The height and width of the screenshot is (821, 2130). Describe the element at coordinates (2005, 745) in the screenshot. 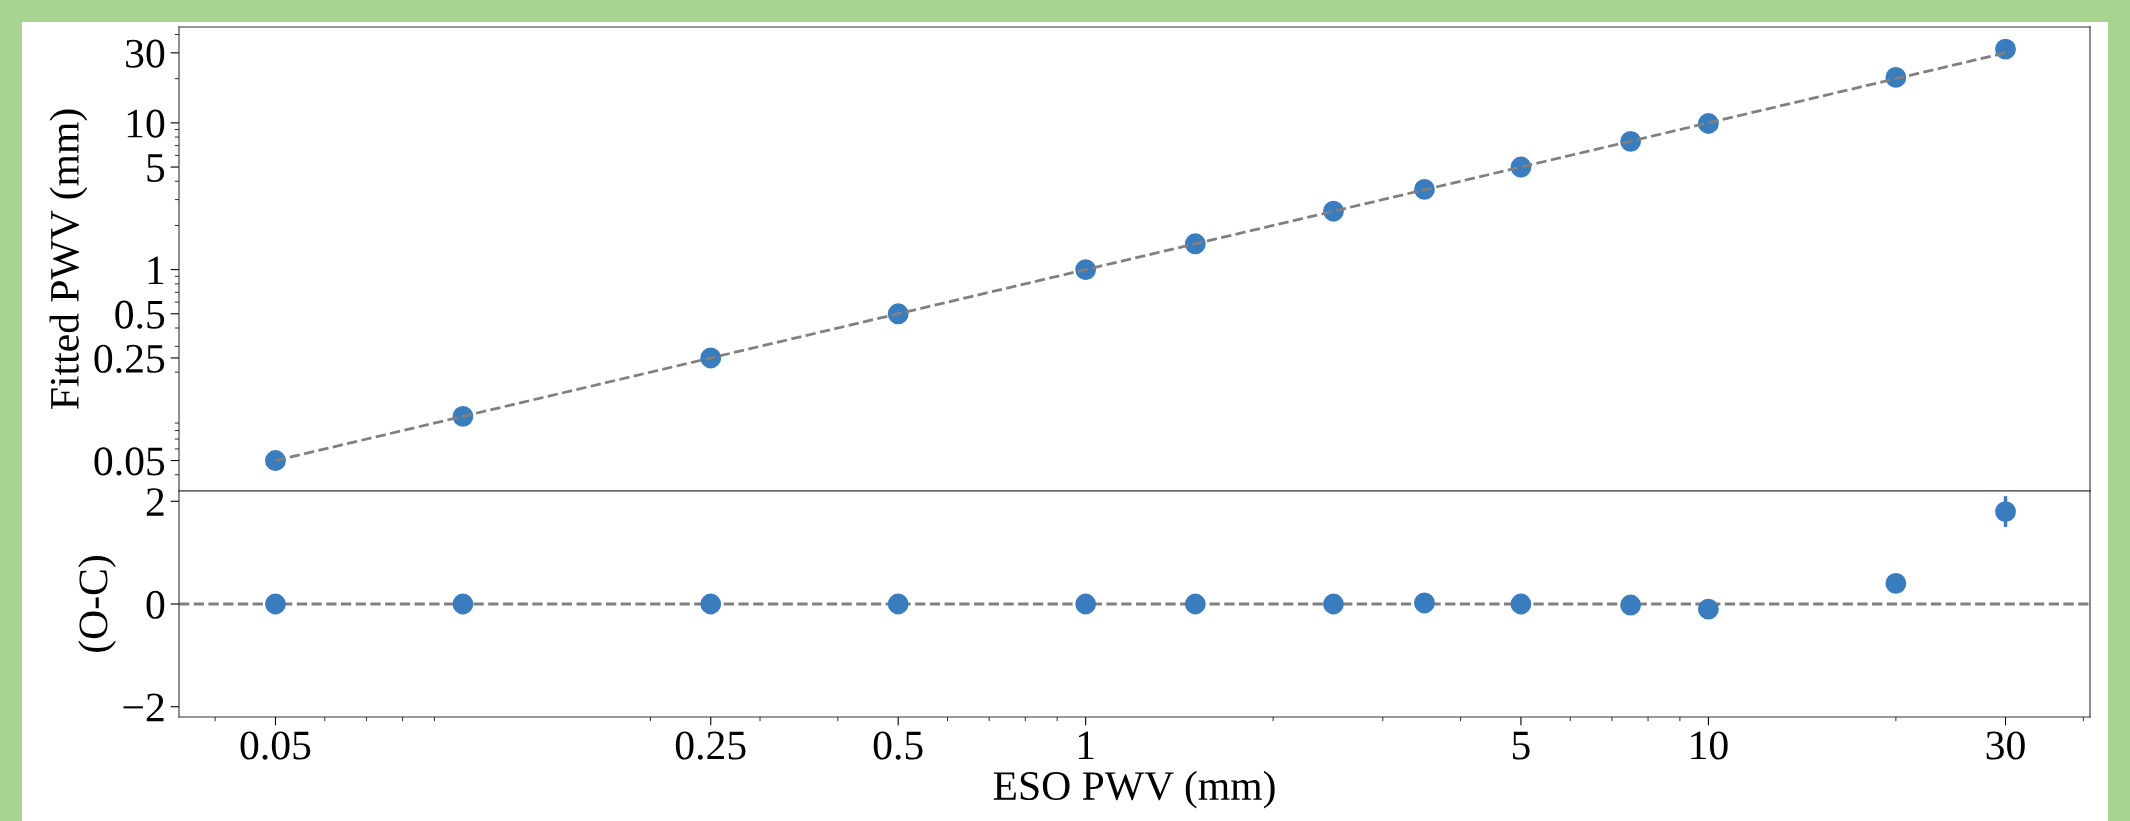

I see `x-tick-label: 30` at that location.